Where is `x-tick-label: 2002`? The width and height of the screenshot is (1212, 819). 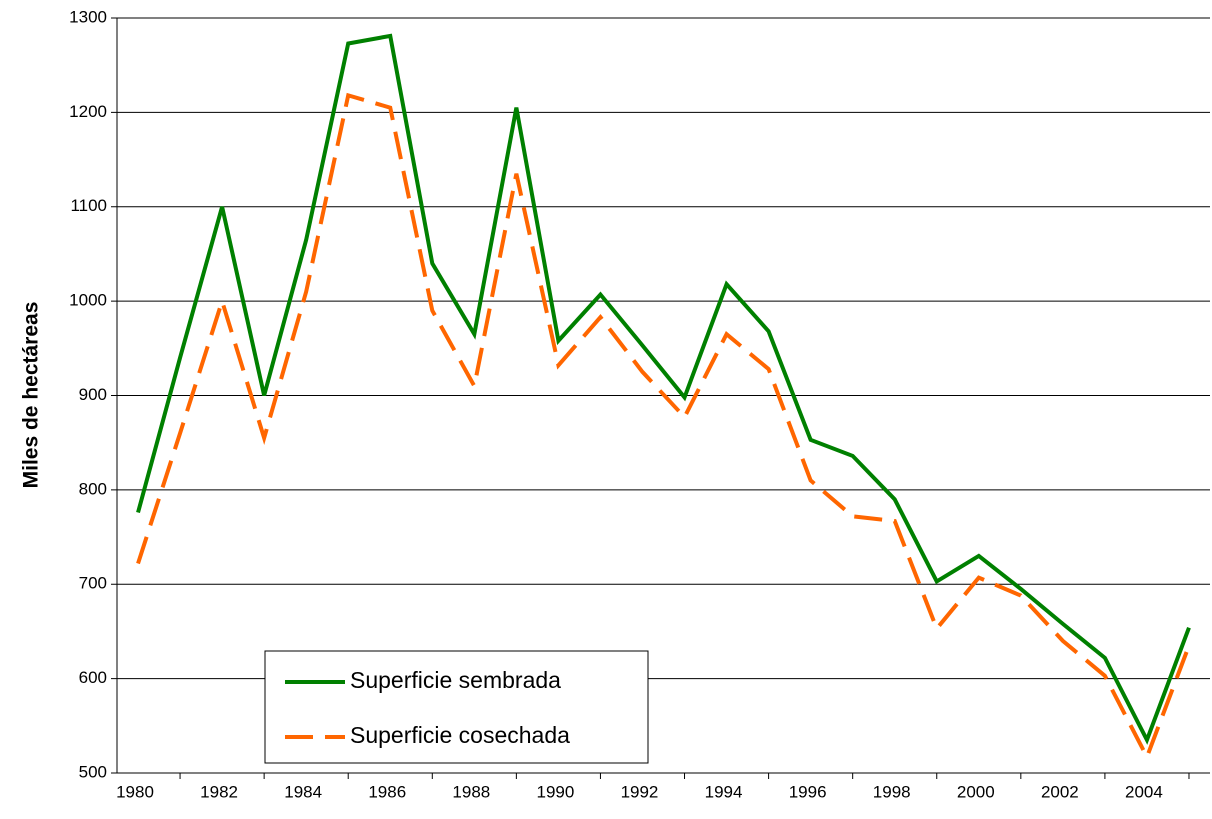 x-tick-label: 2002 is located at coordinates (1060, 791).